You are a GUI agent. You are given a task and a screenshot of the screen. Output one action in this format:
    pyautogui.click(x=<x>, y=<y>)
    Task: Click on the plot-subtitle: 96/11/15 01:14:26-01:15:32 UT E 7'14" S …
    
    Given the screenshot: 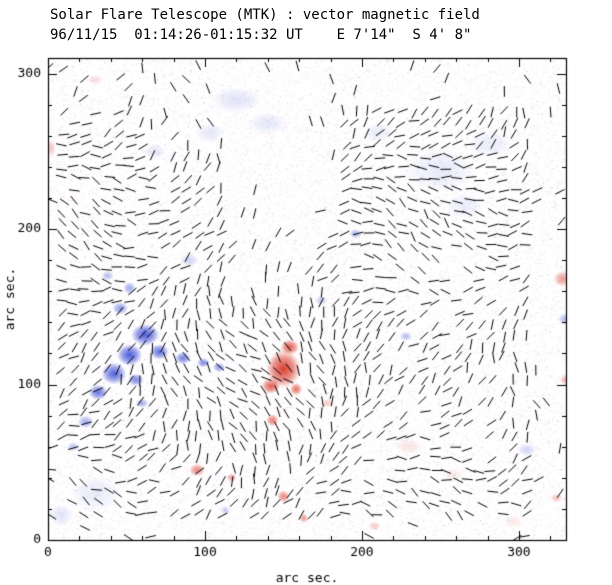 What is the action you would take?
    pyautogui.click(x=261, y=35)
    